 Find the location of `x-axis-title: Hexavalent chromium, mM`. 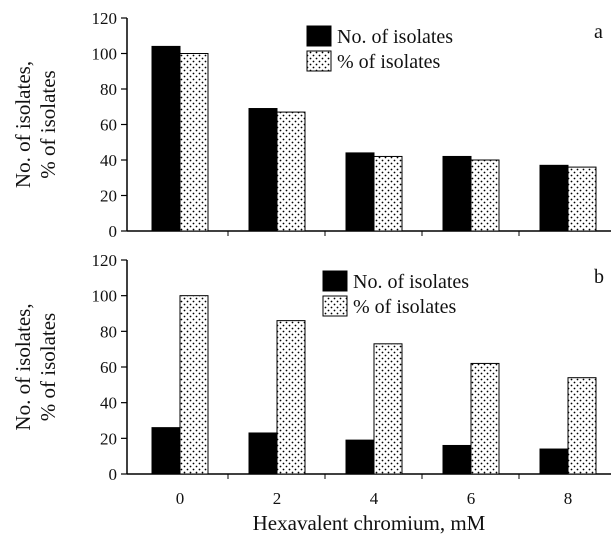

x-axis-title: Hexavalent chromium, mM is located at coordinates (369, 523).